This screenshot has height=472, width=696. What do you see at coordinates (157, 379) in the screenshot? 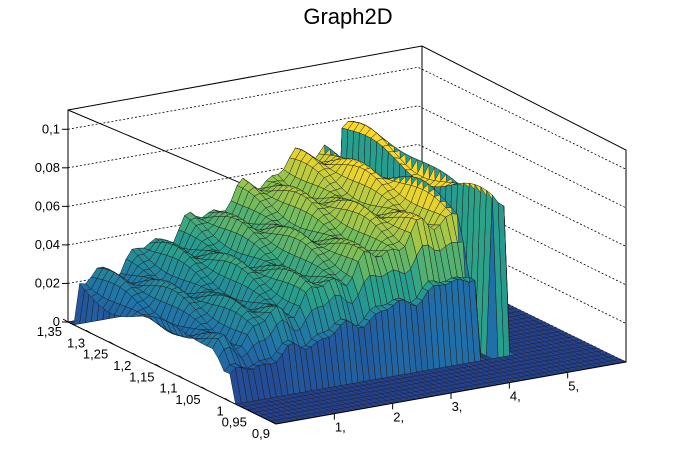
I see `y-axis: 0,9 0,951 1,051,1 1,151,2 1,251,3 1,35` at bounding box center [157, 379].